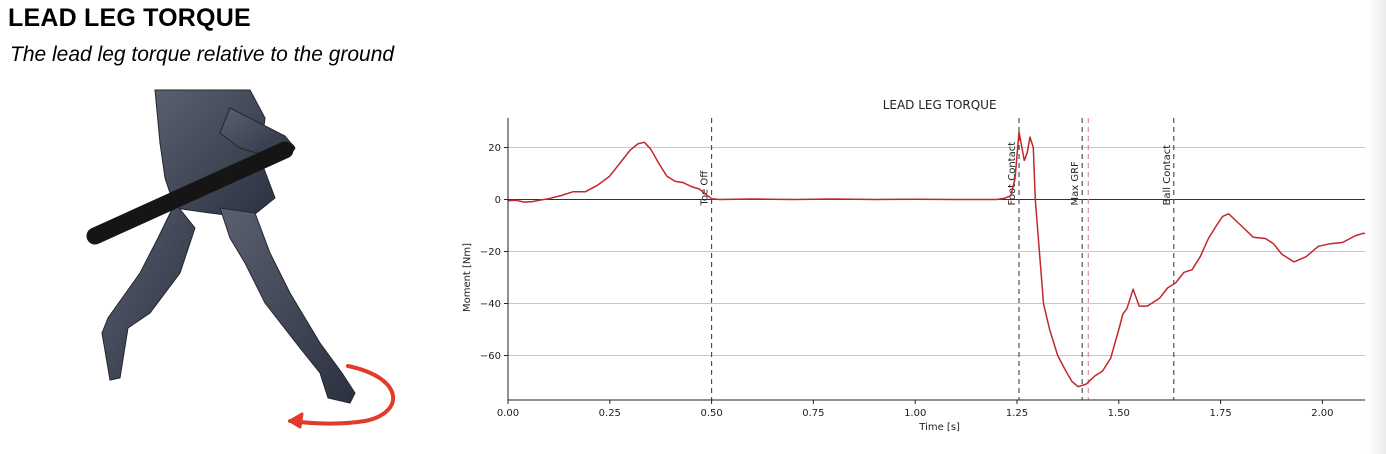 Image resolution: width=1386 pixels, height=454 pixels. What do you see at coordinates (705, 188) in the screenshot?
I see `event-label: Toe Off` at bounding box center [705, 188].